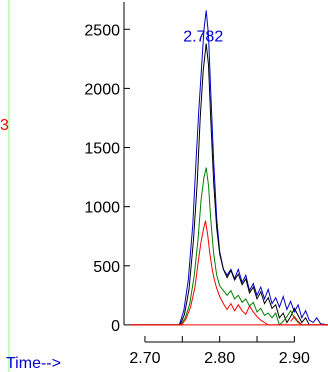  I want to click on x-tick-label: 2.70, so click(144, 358).